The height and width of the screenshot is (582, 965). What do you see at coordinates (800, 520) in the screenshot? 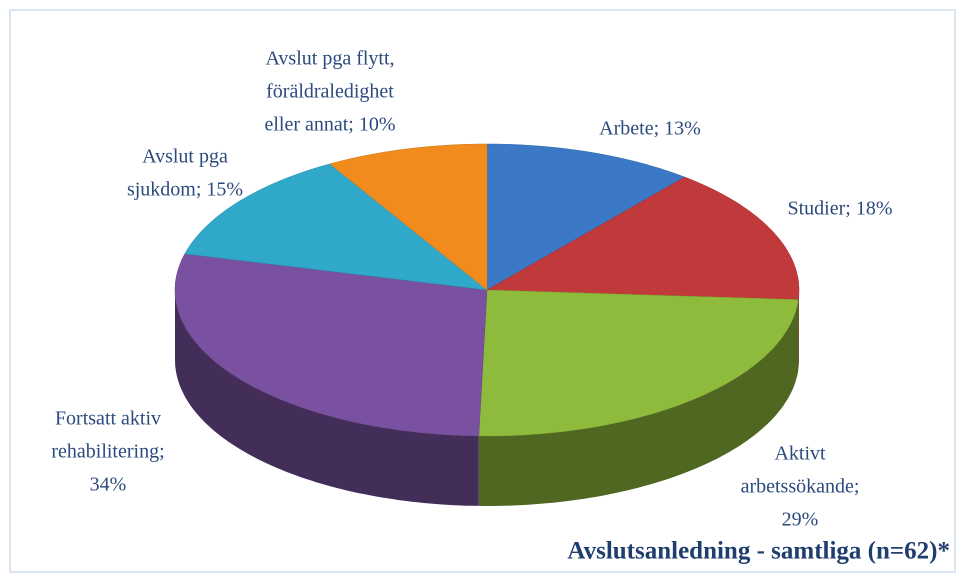
I see `data-label: 29%` at bounding box center [800, 520].